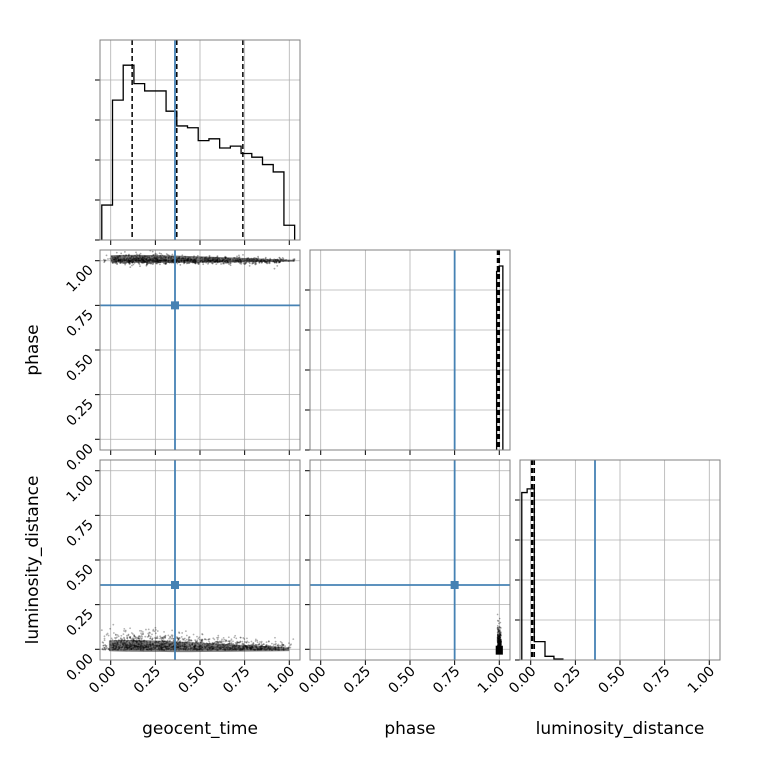  I want to click on plot-border, so click(200, 140).